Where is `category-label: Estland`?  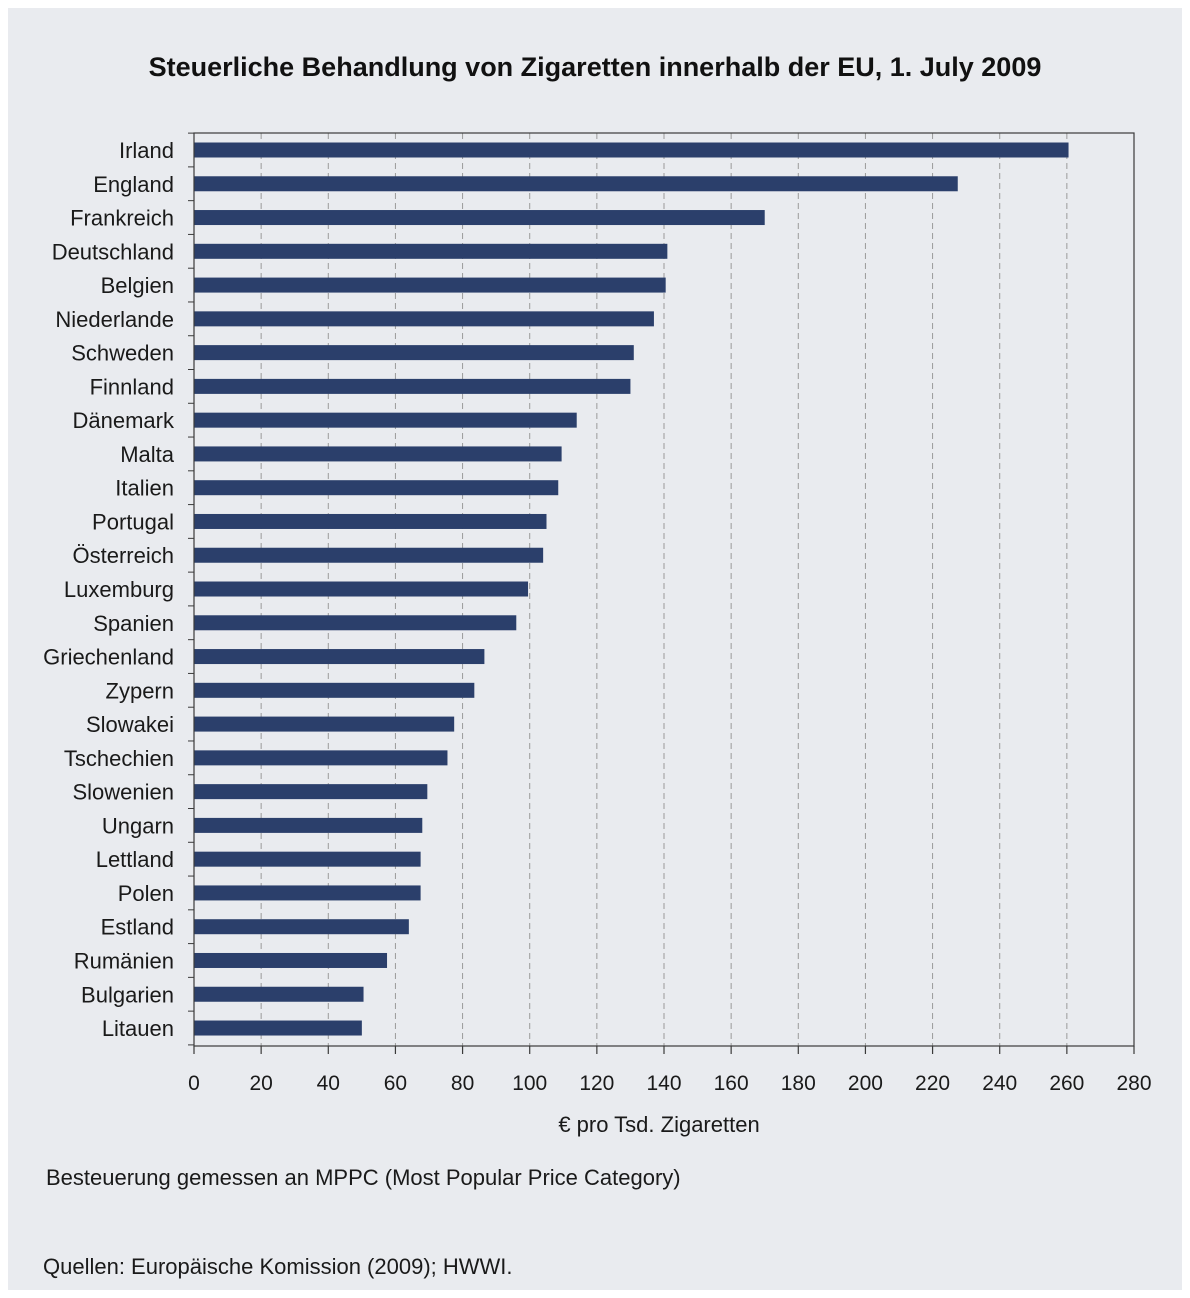 category-label: Estland is located at coordinates (137, 927).